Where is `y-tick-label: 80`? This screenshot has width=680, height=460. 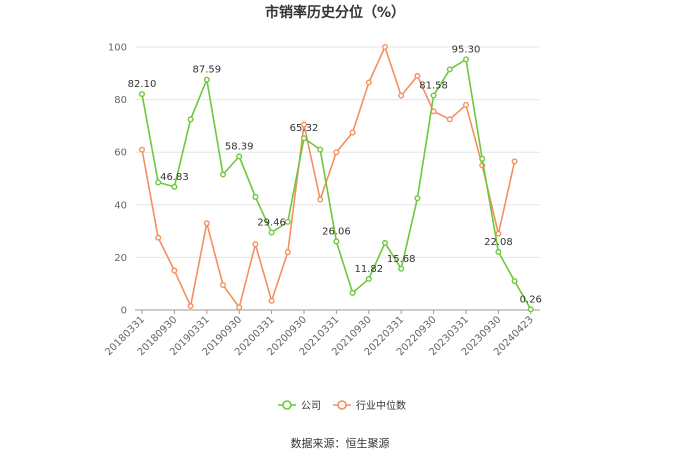
y-tick-label: 80 is located at coordinates (120, 100).